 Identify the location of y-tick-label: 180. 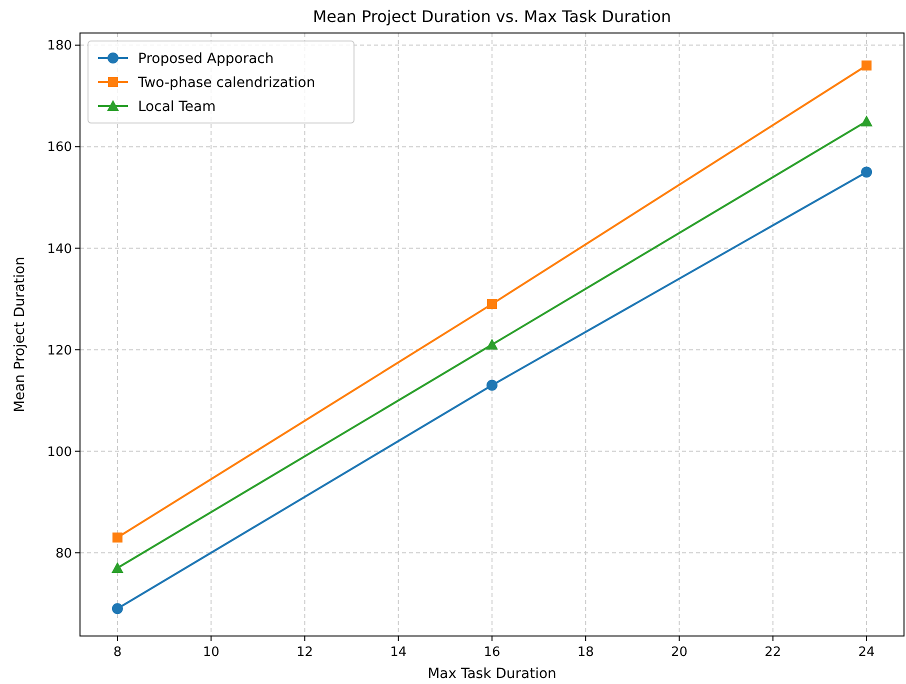
(59, 46).